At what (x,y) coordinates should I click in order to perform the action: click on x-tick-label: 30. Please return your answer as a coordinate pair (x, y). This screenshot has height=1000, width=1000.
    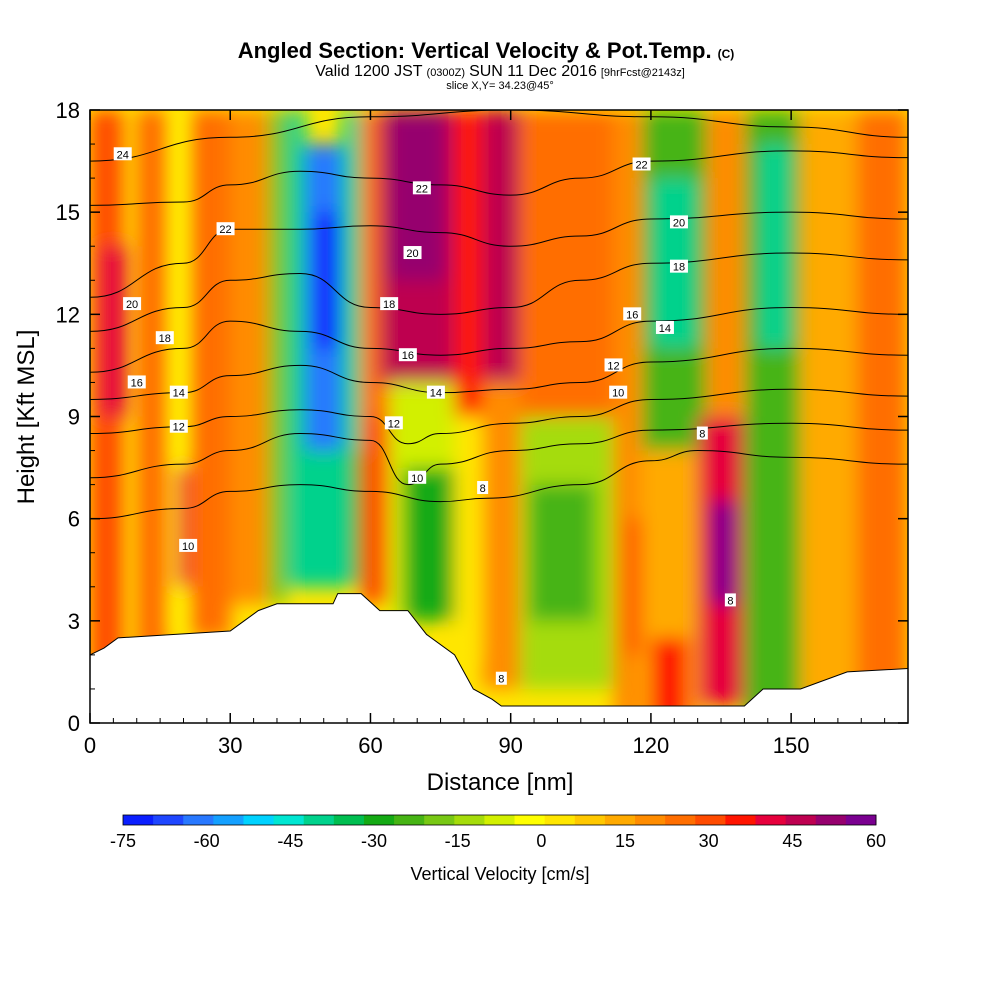
    Looking at the image, I should click on (230, 745).